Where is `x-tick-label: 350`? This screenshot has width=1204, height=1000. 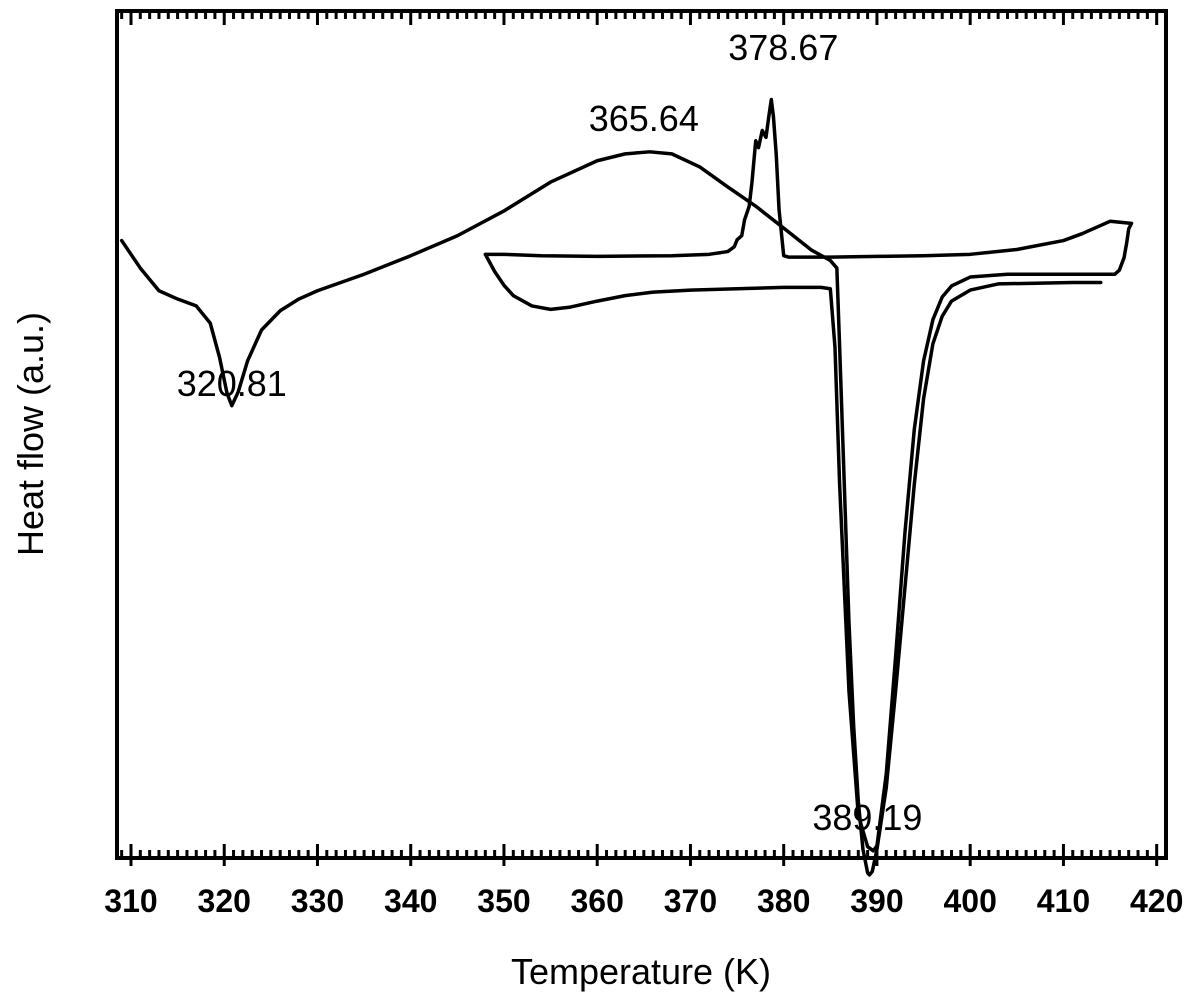 x-tick-label: 350 is located at coordinates (503, 901).